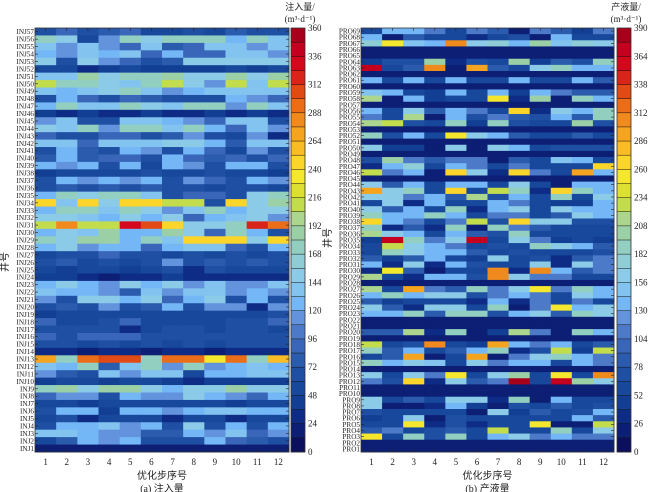  What do you see at coordinates (327, 238) in the screenshot?
I see `heatmap-b-ylabel: 井号` at bounding box center [327, 238].